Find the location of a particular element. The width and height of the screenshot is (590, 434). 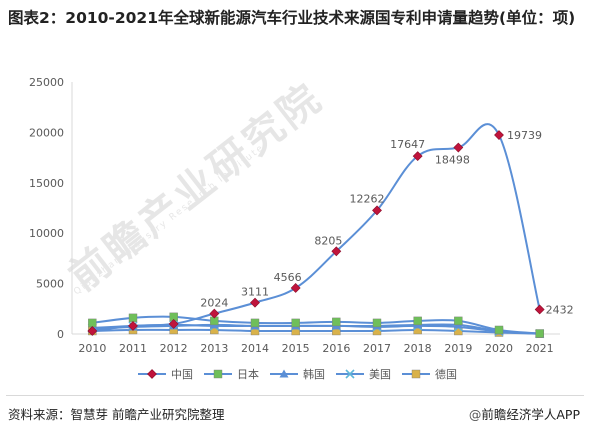

x-tick-label: 2017 is located at coordinates (377, 348).